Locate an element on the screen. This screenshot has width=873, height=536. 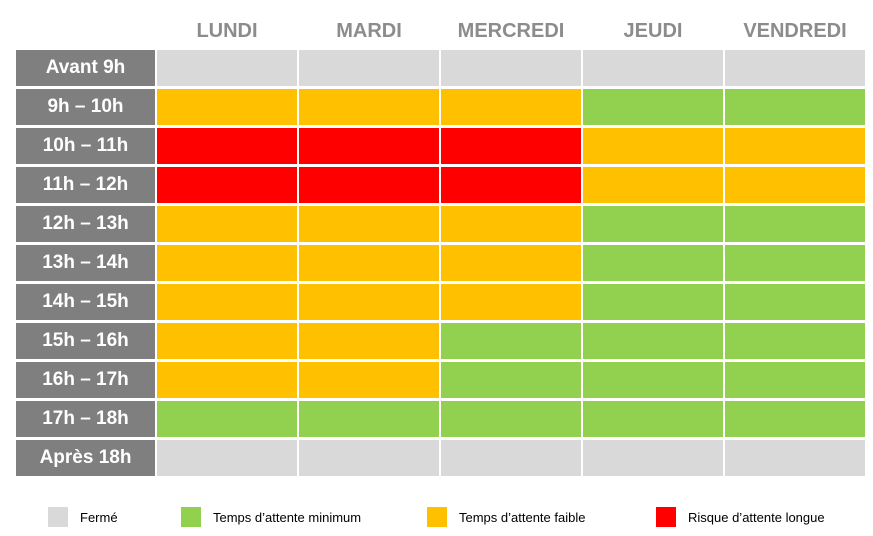
legend-label-faible: Temps d’attente faible is located at coordinates (522, 517).